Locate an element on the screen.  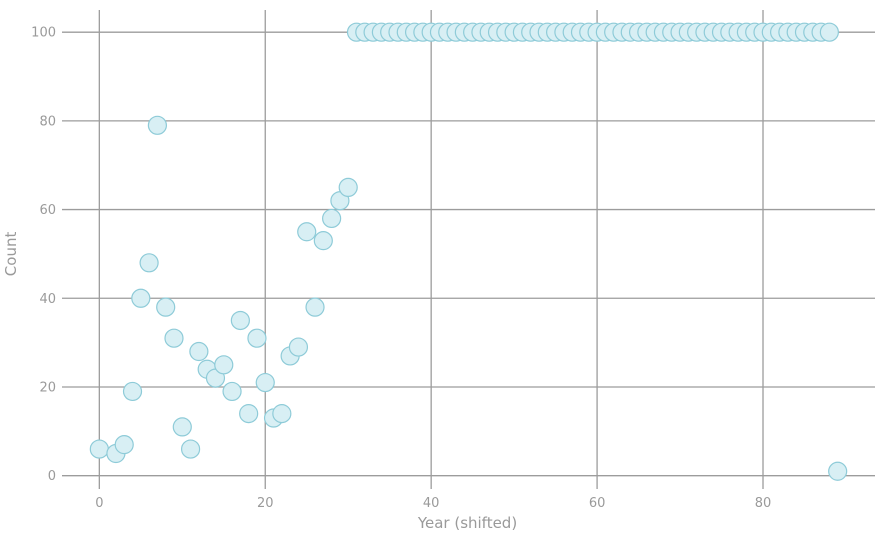
y-tick-label: 100 is located at coordinates (43, 33).